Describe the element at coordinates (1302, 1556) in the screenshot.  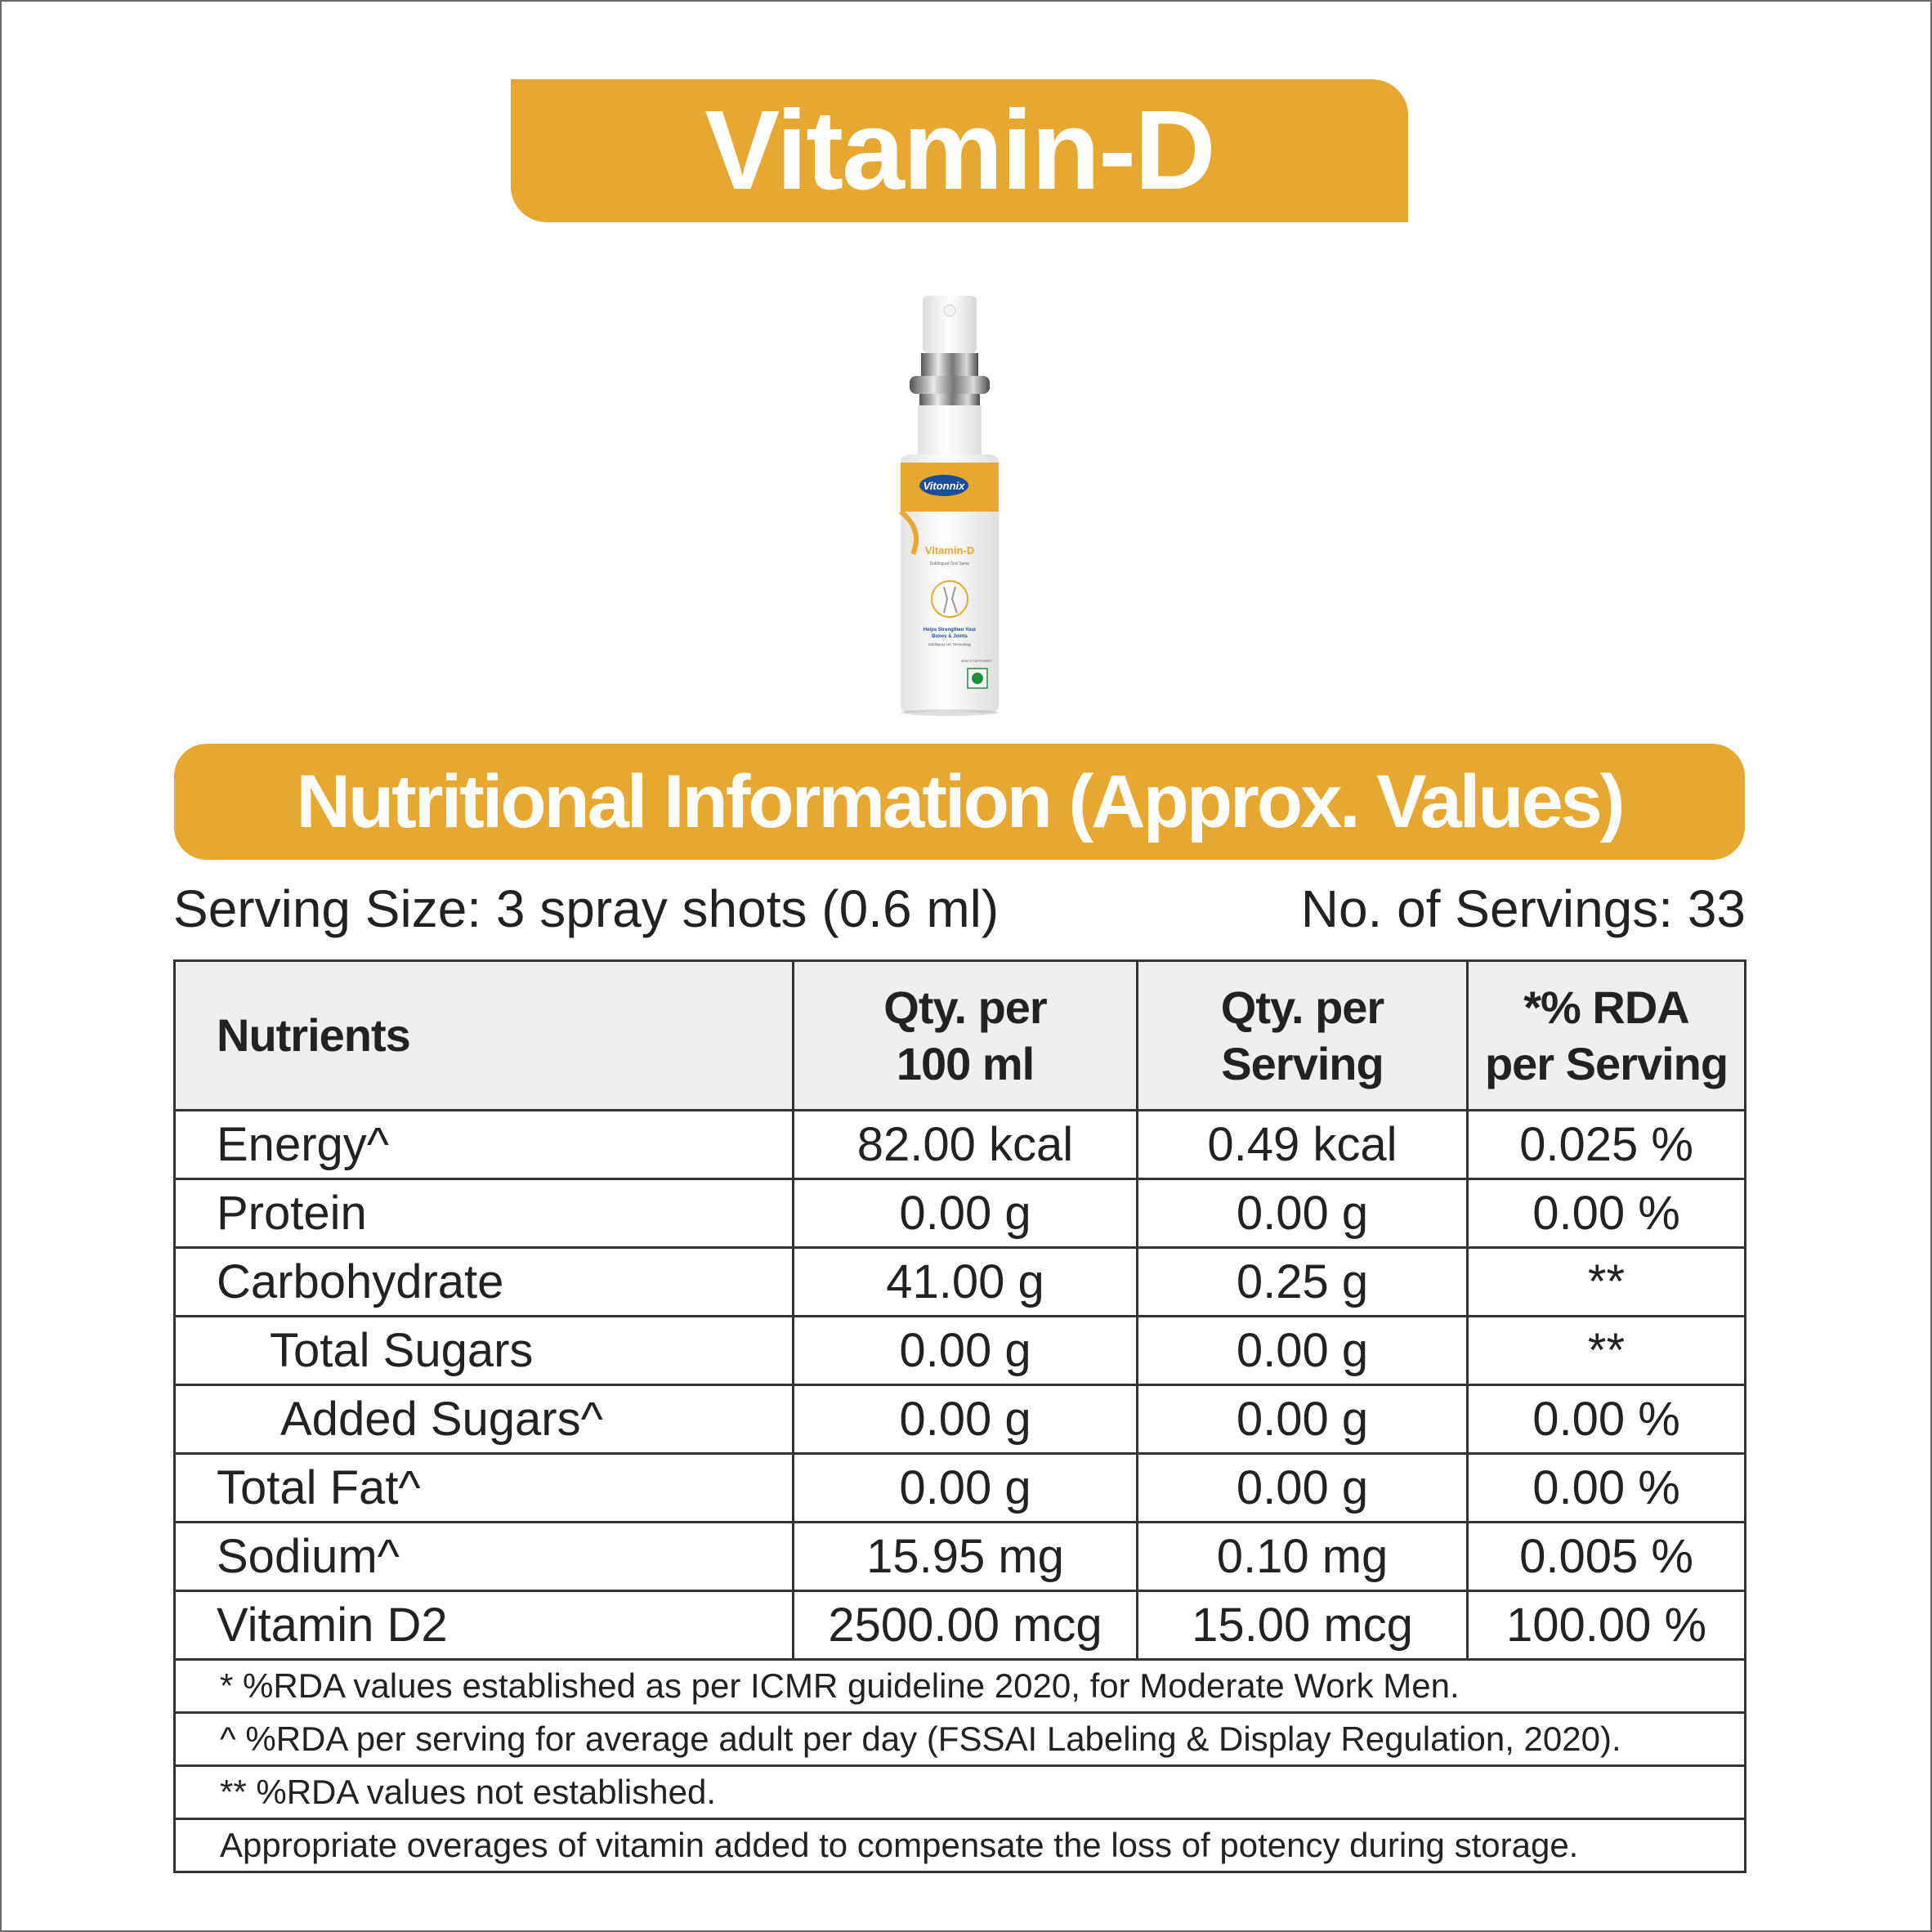
I see `qty-per-serving: 0.10 mg` at that location.